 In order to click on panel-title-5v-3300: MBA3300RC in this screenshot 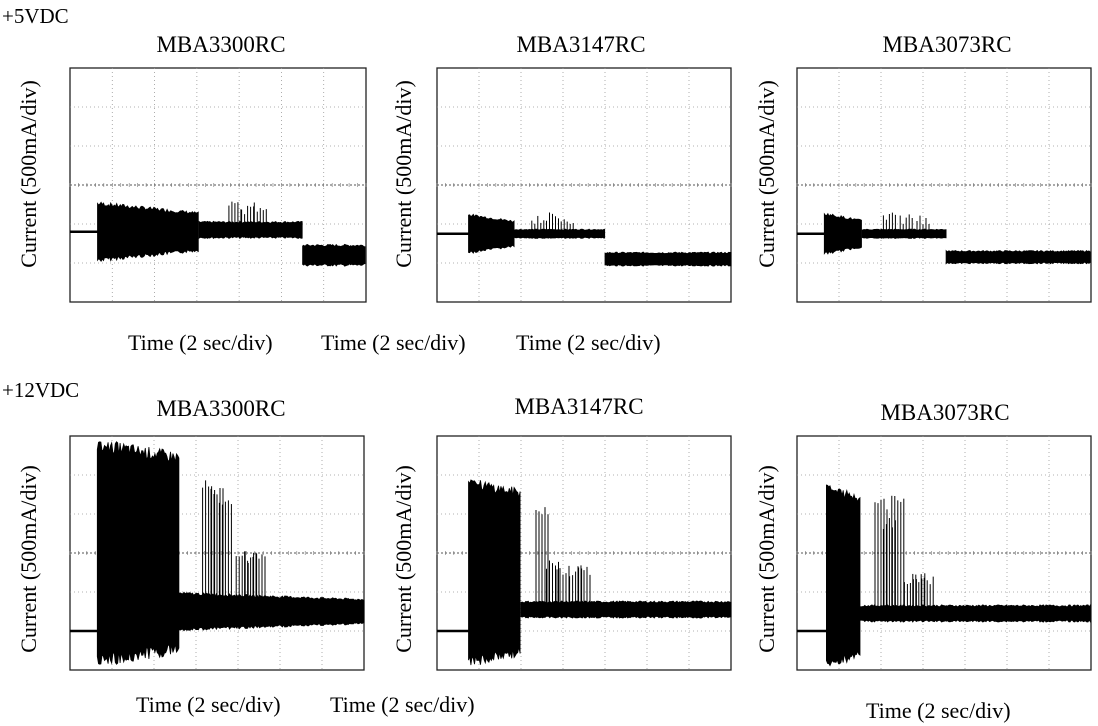, I will do `click(221, 44)`.